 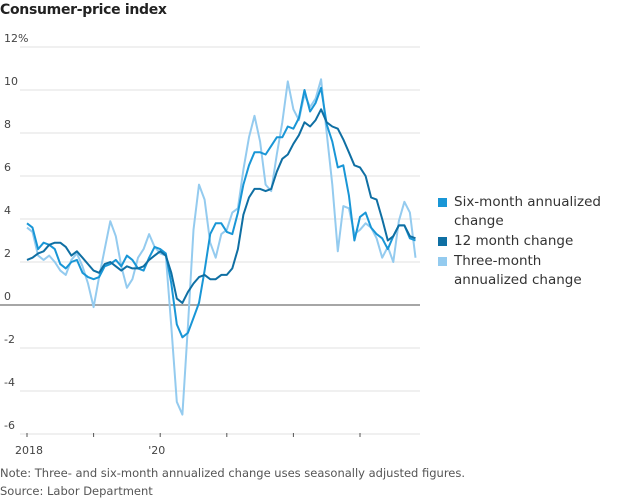 I want to click on y-tick-label: -2, so click(x=9, y=339).